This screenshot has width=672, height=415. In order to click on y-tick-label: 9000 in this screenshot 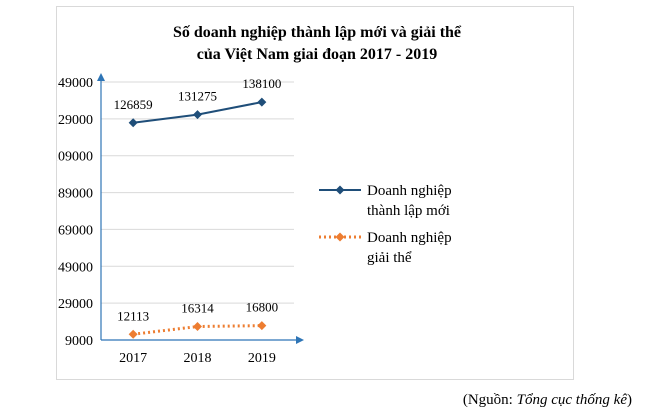, I will do `click(79, 341)`.